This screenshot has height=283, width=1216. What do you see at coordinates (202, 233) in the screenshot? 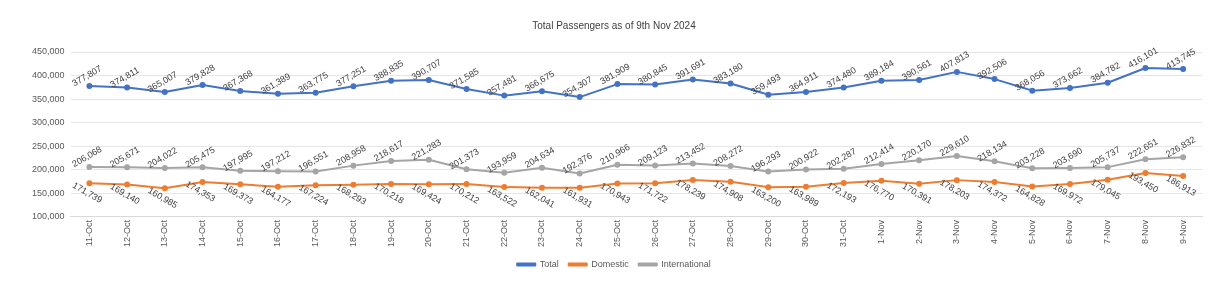
I see `x-tick-label: 14-Oct` at bounding box center [202, 233].